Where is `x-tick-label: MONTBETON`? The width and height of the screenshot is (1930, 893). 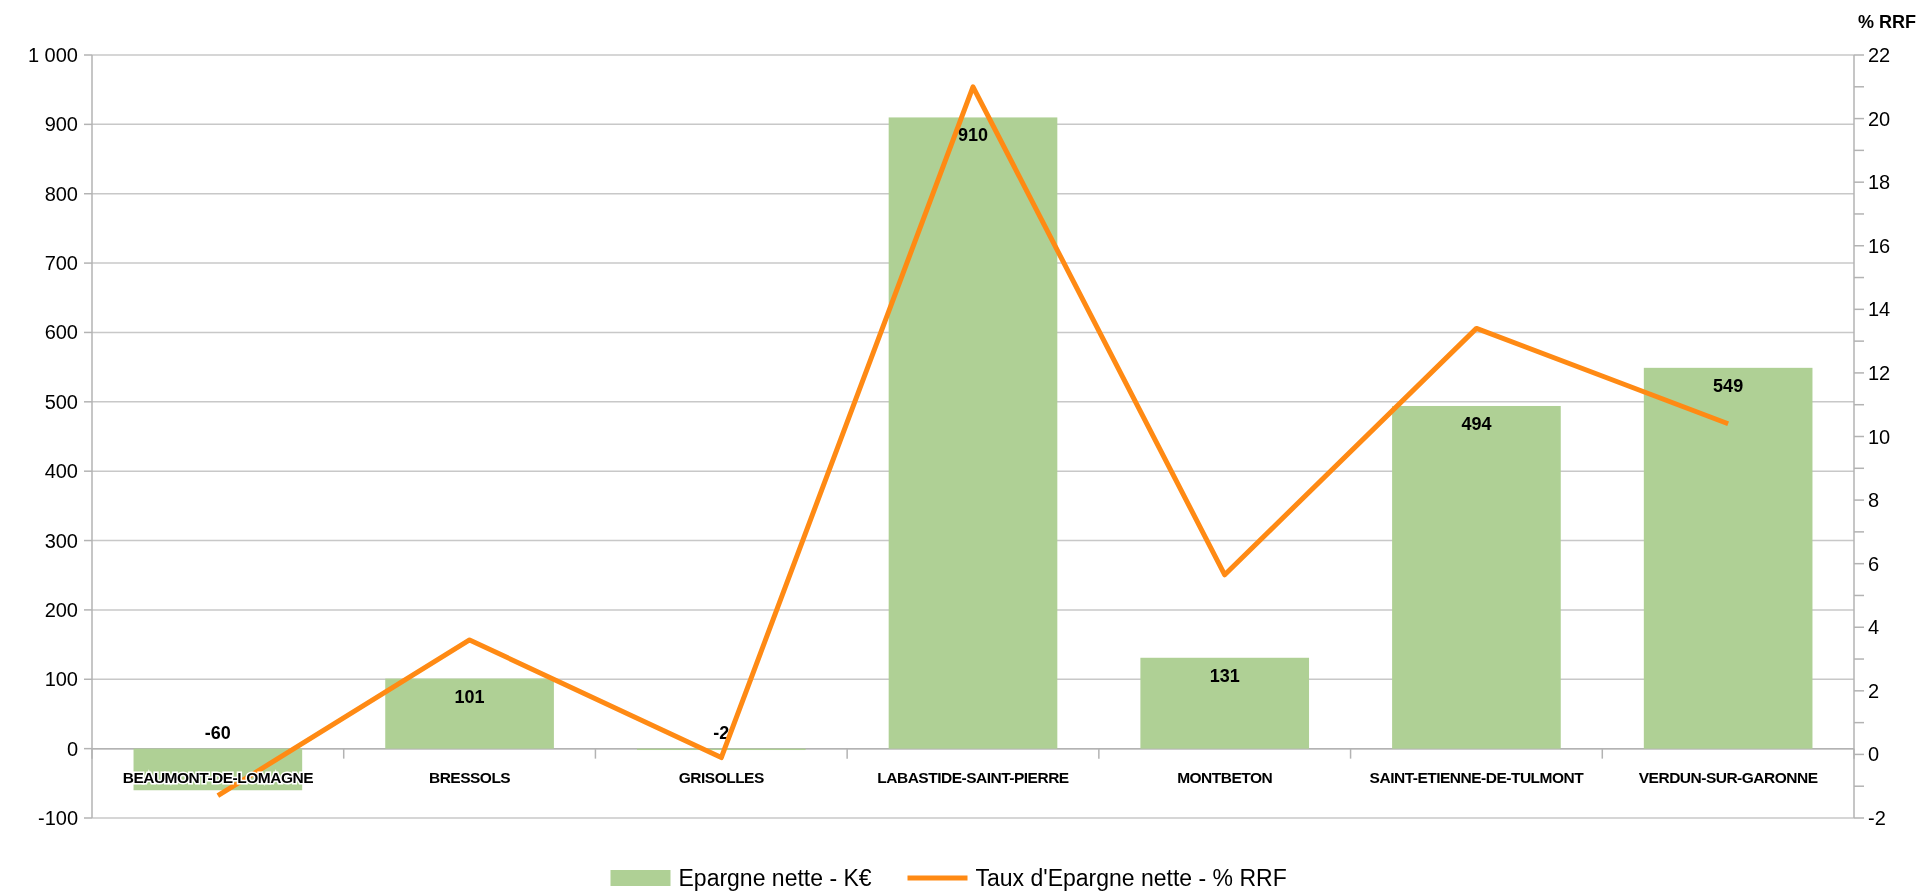
x-tick-label: MONTBETON is located at coordinates (1225, 777).